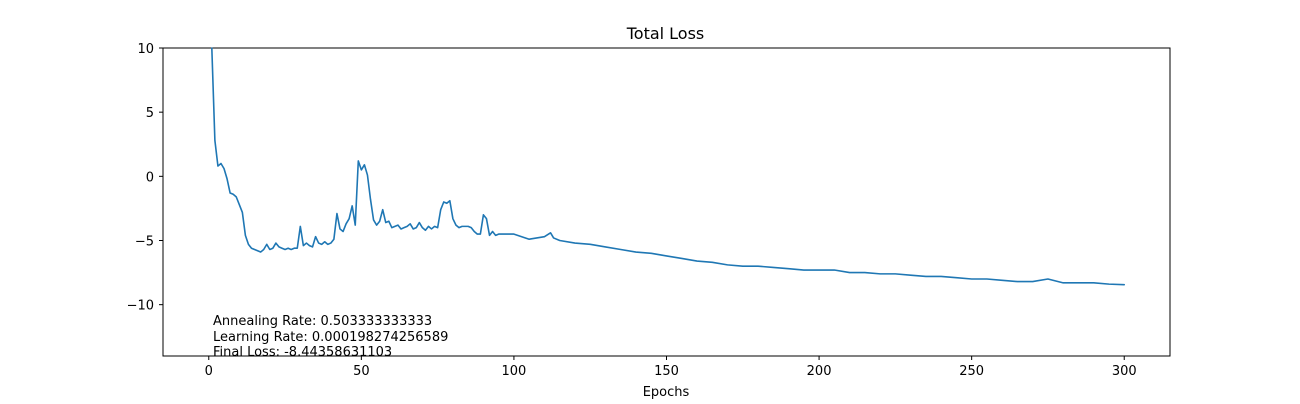 This screenshot has height=404, width=1300. I want to click on annotation-learning-rate: Learning Rate: 0.000198274256589, so click(330, 337).